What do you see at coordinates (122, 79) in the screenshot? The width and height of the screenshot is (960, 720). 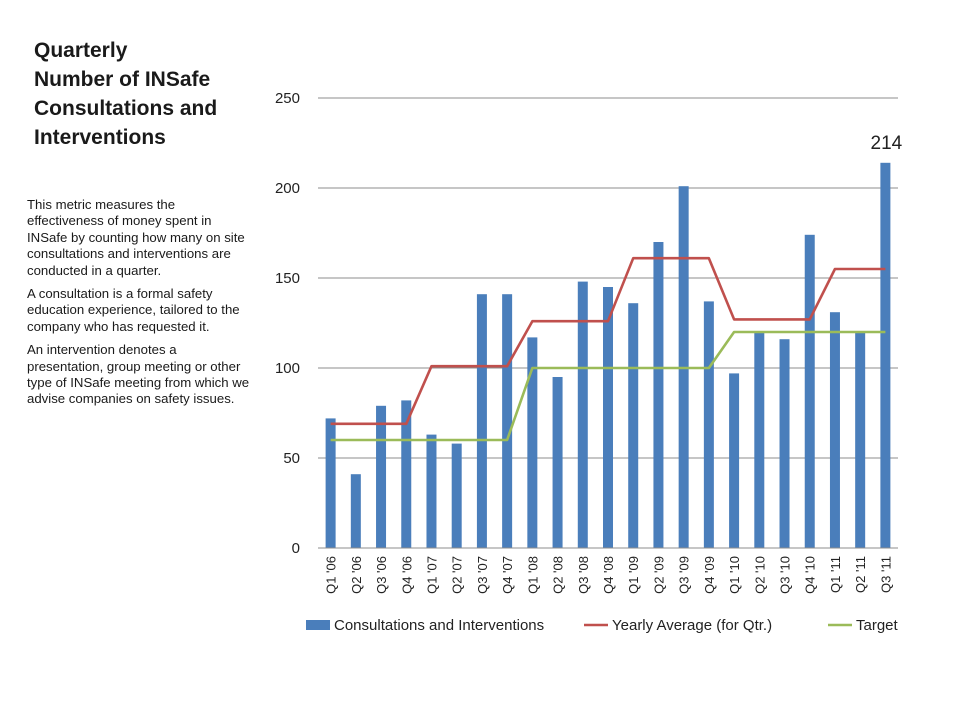 I see `title-line: Number of INSafe` at bounding box center [122, 79].